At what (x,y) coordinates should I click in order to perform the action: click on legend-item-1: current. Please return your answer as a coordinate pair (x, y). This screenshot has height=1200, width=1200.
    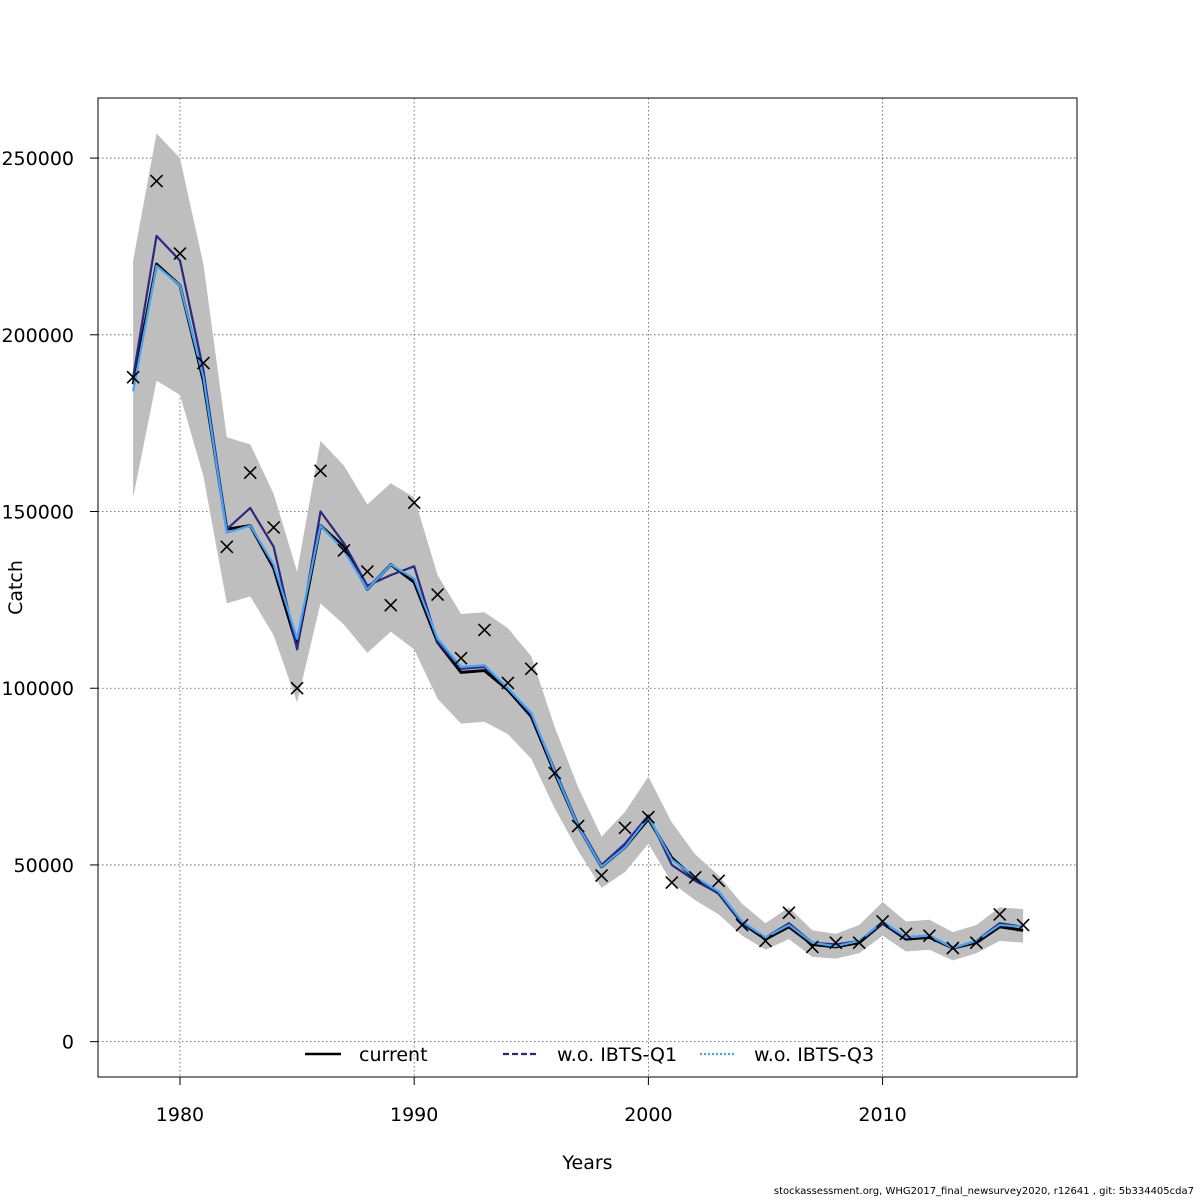
    Looking at the image, I should click on (366, 1055).